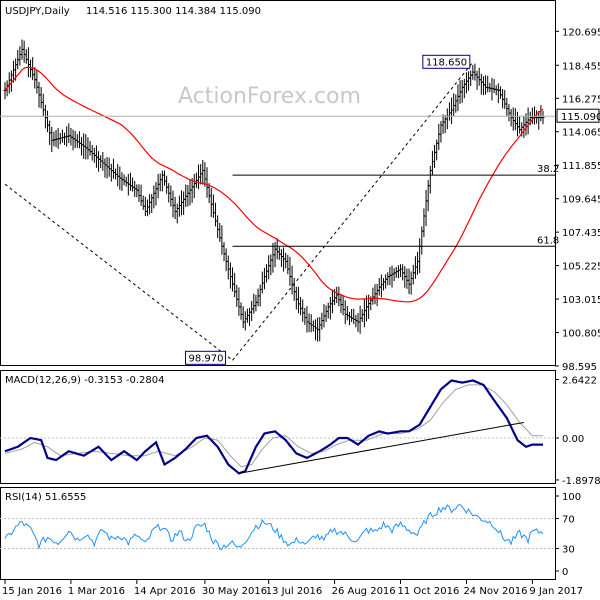  What do you see at coordinates (32, 591) in the screenshot?
I see `x-tick-label: 15 Jan 2016` at bounding box center [32, 591].